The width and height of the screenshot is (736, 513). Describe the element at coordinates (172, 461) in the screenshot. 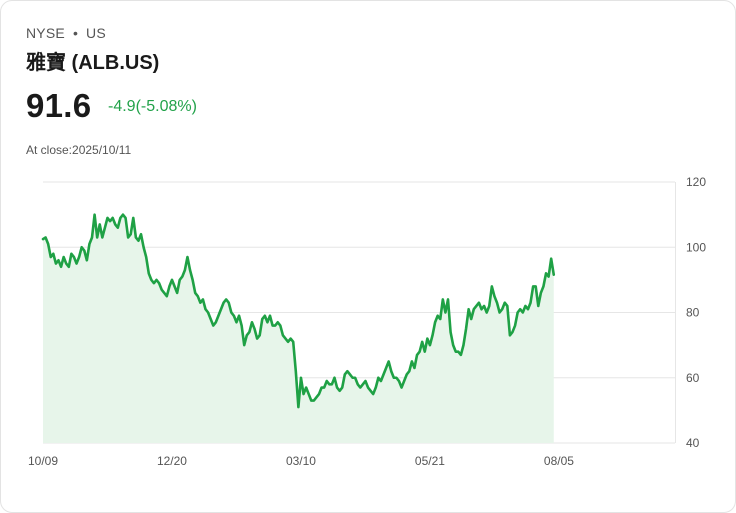

I see `x-tick-label: 12/20` at that location.